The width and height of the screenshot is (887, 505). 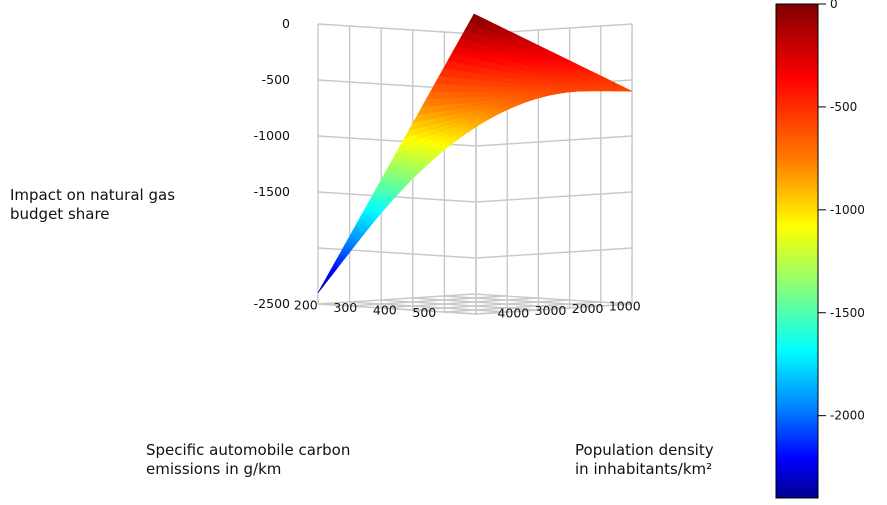 What do you see at coordinates (820, 249) in the screenshot?
I see `colorbar: 0 -500 -1000 -1500 -2000` at bounding box center [820, 249].